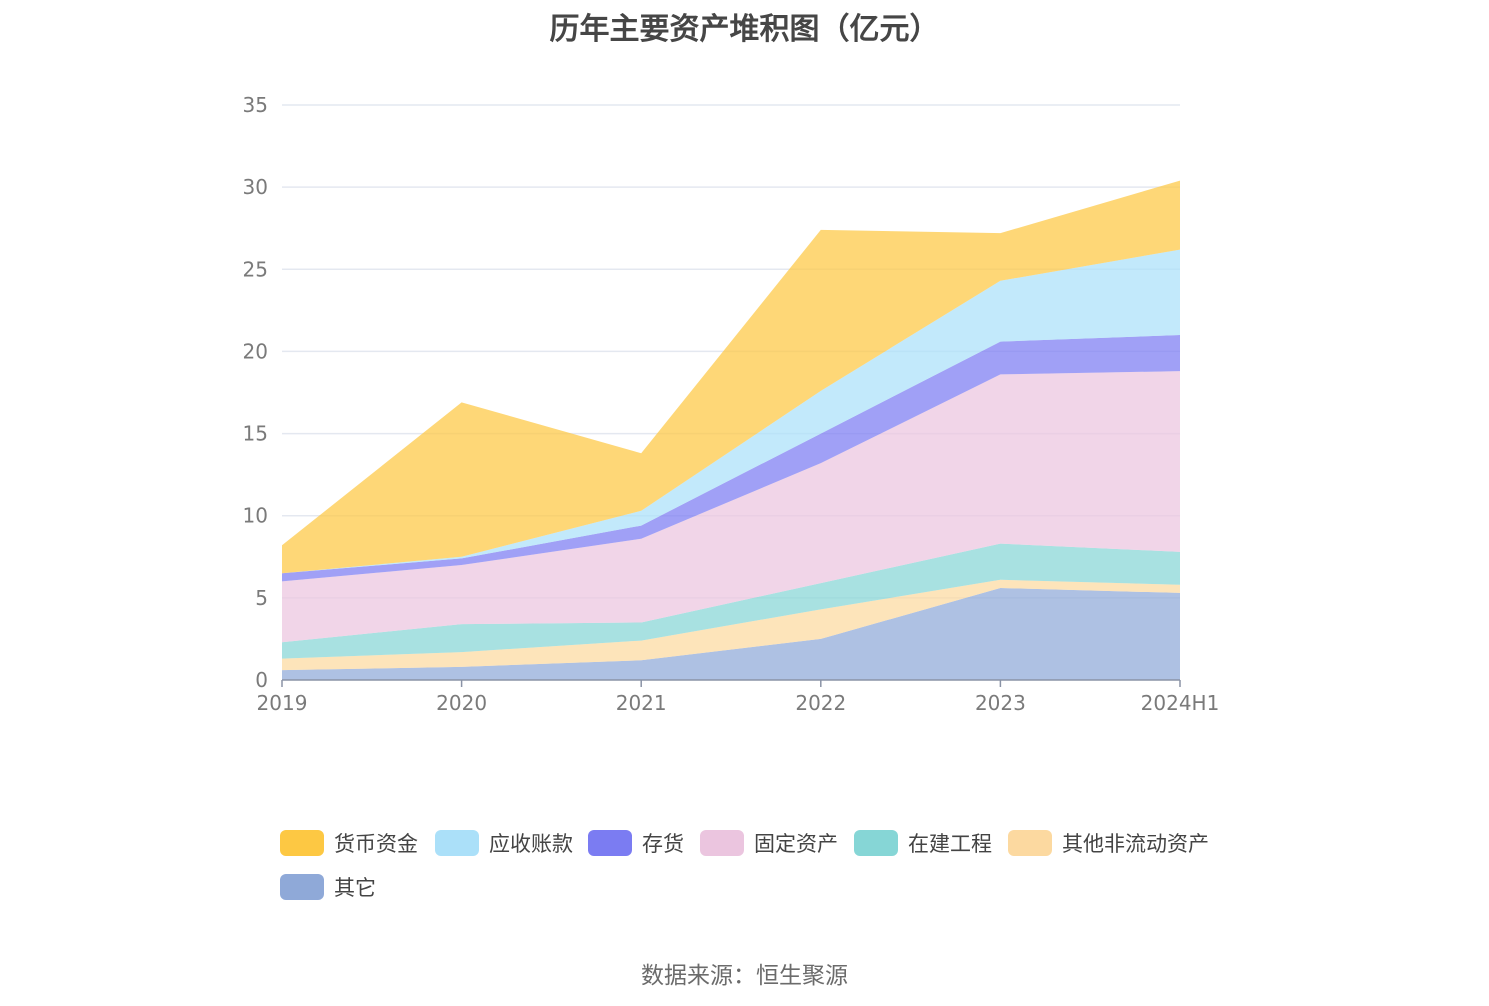 The height and width of the screenshot is (1006, 1489). What do you see at coordinates (1180, 703) in the screenshot?
I see `x-tick-label: 2024H1` at bounding box center [1180, 703].